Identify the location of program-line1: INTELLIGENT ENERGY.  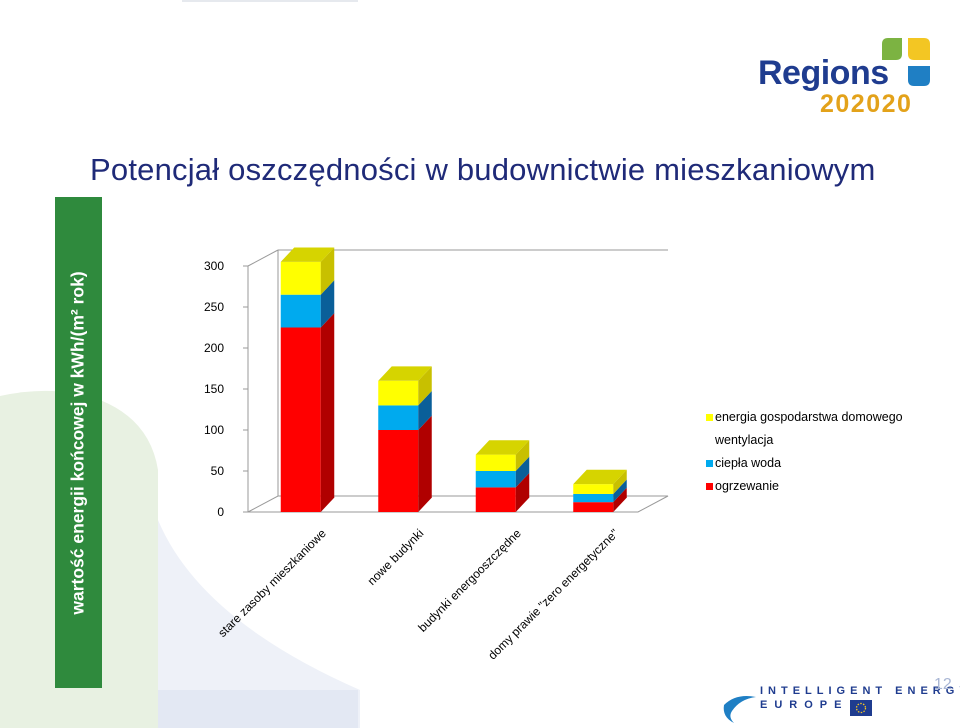
(860, 691).